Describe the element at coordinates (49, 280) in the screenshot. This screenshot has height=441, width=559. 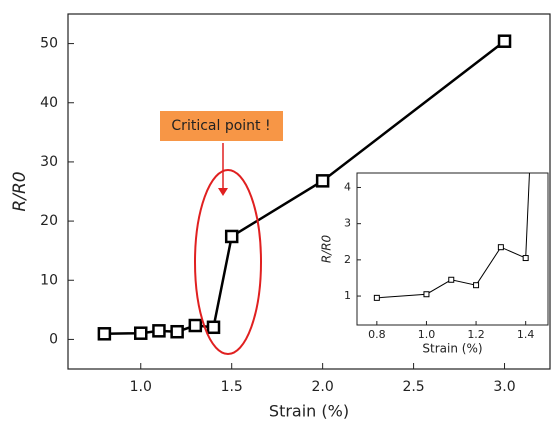
I see `y-tick-label: 10` at that location.